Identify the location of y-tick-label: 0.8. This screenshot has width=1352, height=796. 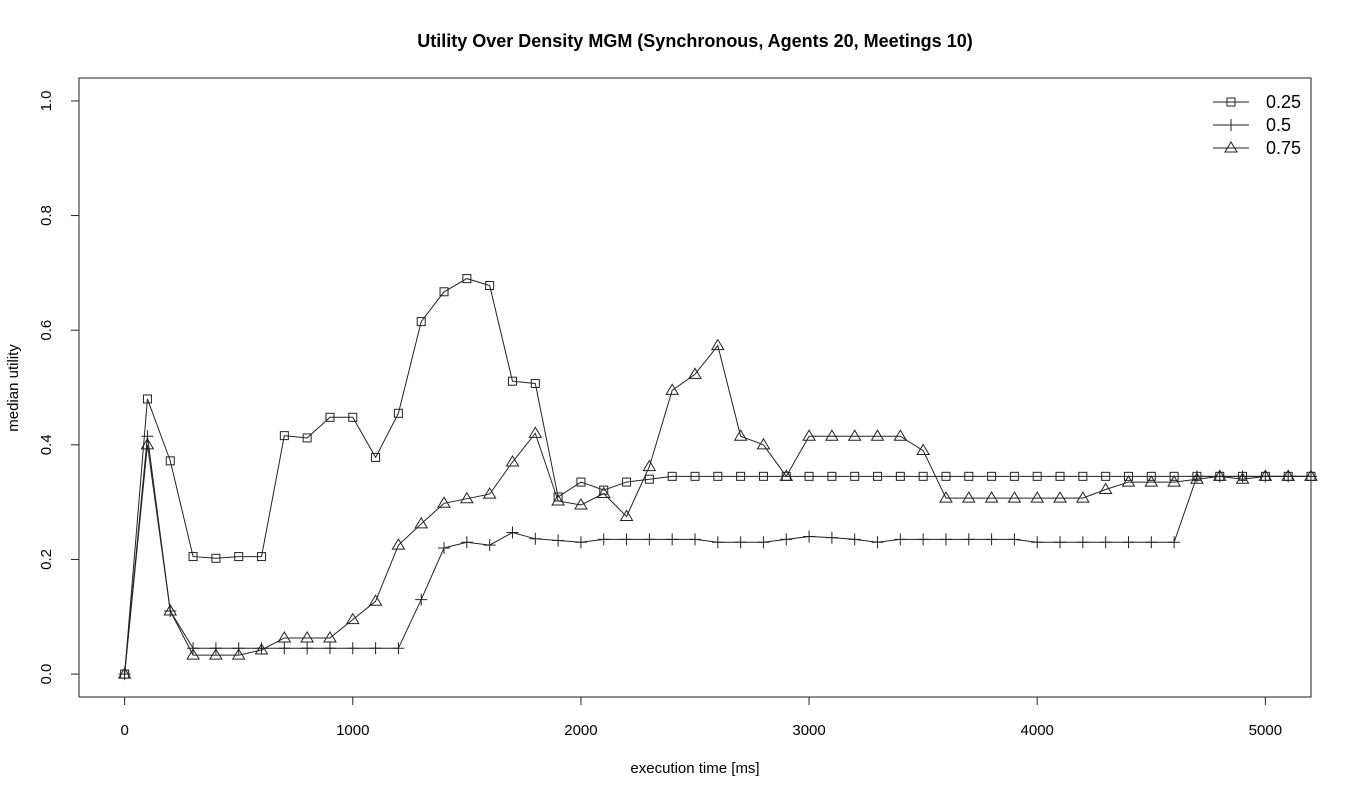
(46, 215).